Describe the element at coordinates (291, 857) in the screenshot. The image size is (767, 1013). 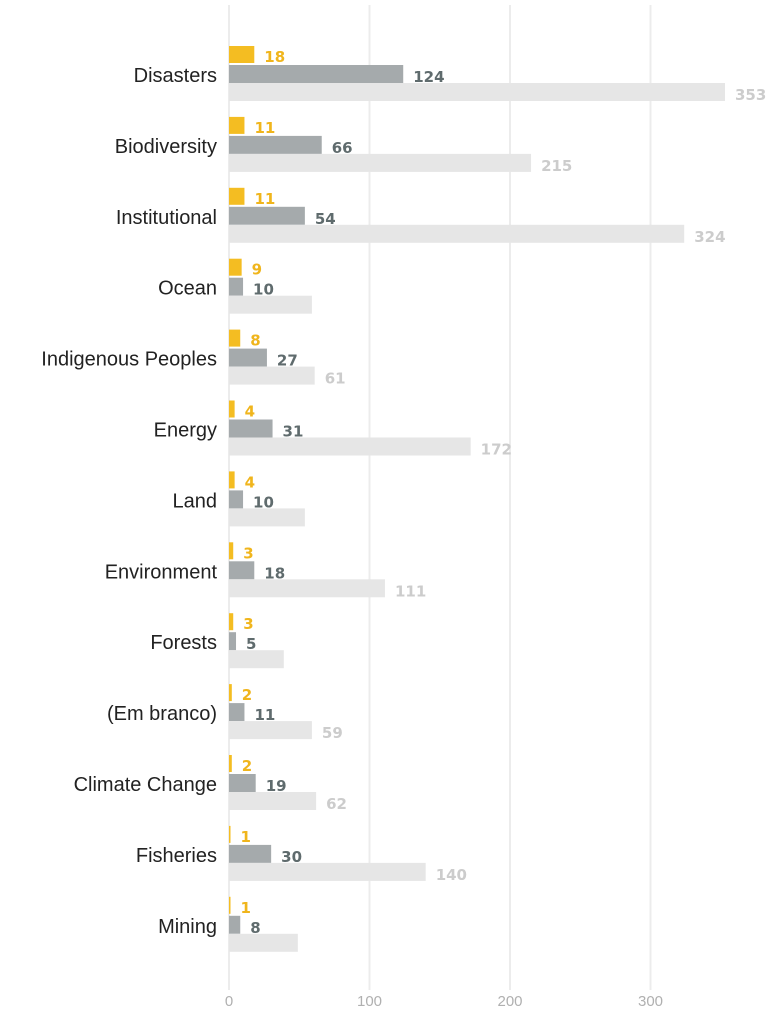
I see `data-label-series-2: 30` at that location.